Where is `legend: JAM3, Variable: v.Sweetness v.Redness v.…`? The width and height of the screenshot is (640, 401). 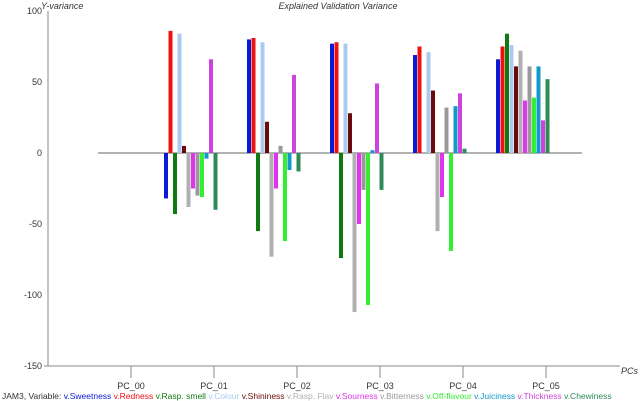 legend: JAM3, Variable: v.Sweetness v.Redness v.… is located at coordinates (307, 396).